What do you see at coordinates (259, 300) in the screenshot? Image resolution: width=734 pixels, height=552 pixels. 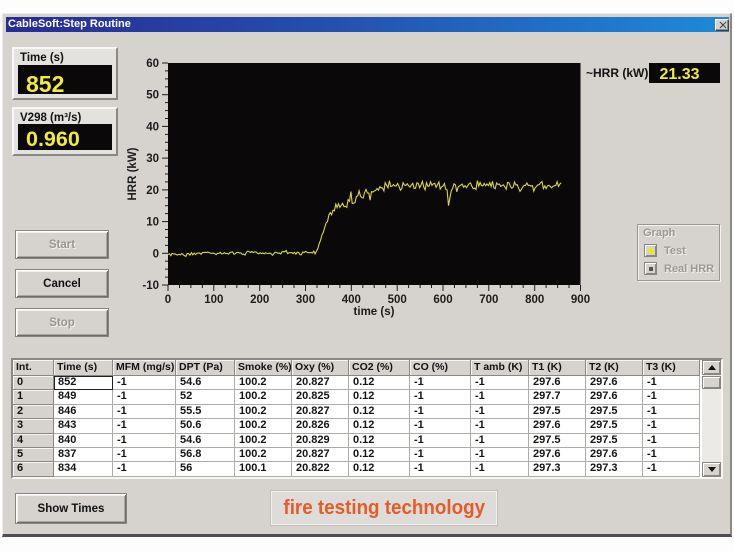 I see `svg-text: 200` at bounding box center [259, 300].